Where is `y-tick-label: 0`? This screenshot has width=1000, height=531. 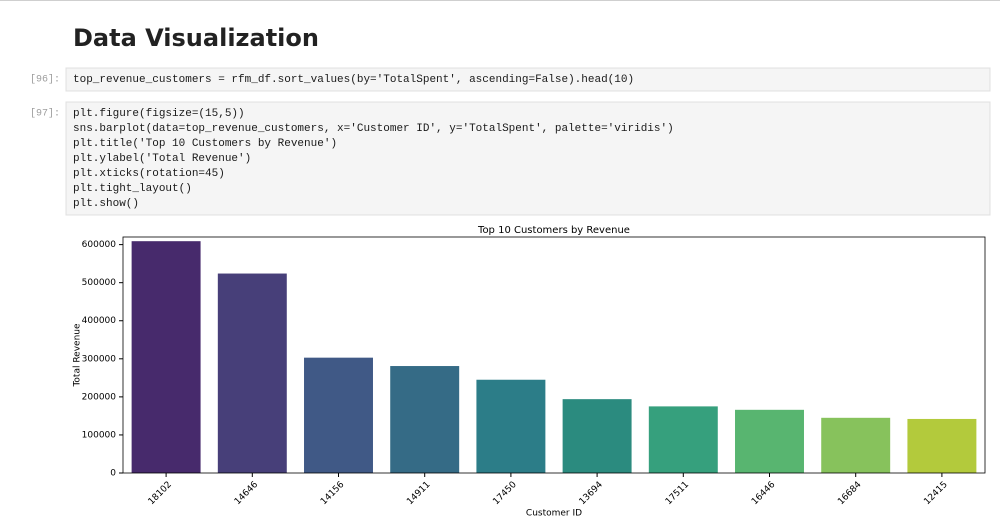
y-tick-label: 0 is located at coordinates (113, 474).